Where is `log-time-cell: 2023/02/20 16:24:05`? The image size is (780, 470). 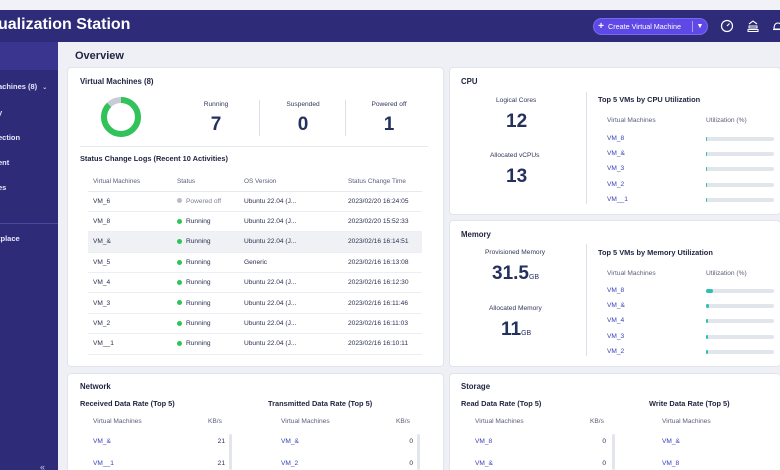 log-time-cell: 2023/02/20 16:24:05 is located at coordinates (382, 201).